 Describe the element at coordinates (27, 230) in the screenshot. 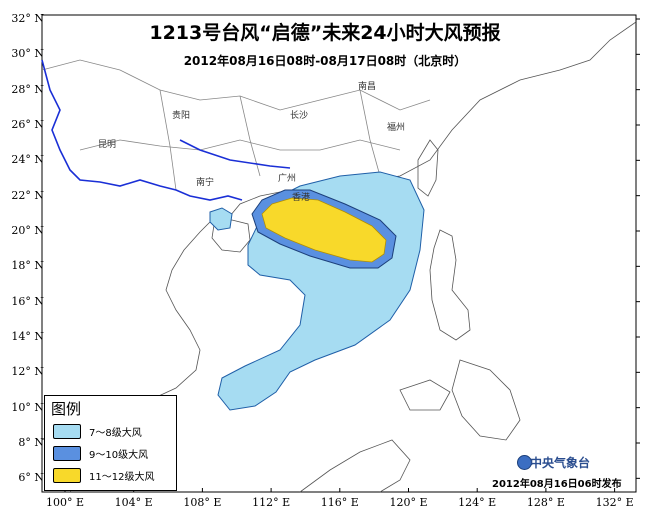

I see `latitude-tick-label: 20° N` at that location.